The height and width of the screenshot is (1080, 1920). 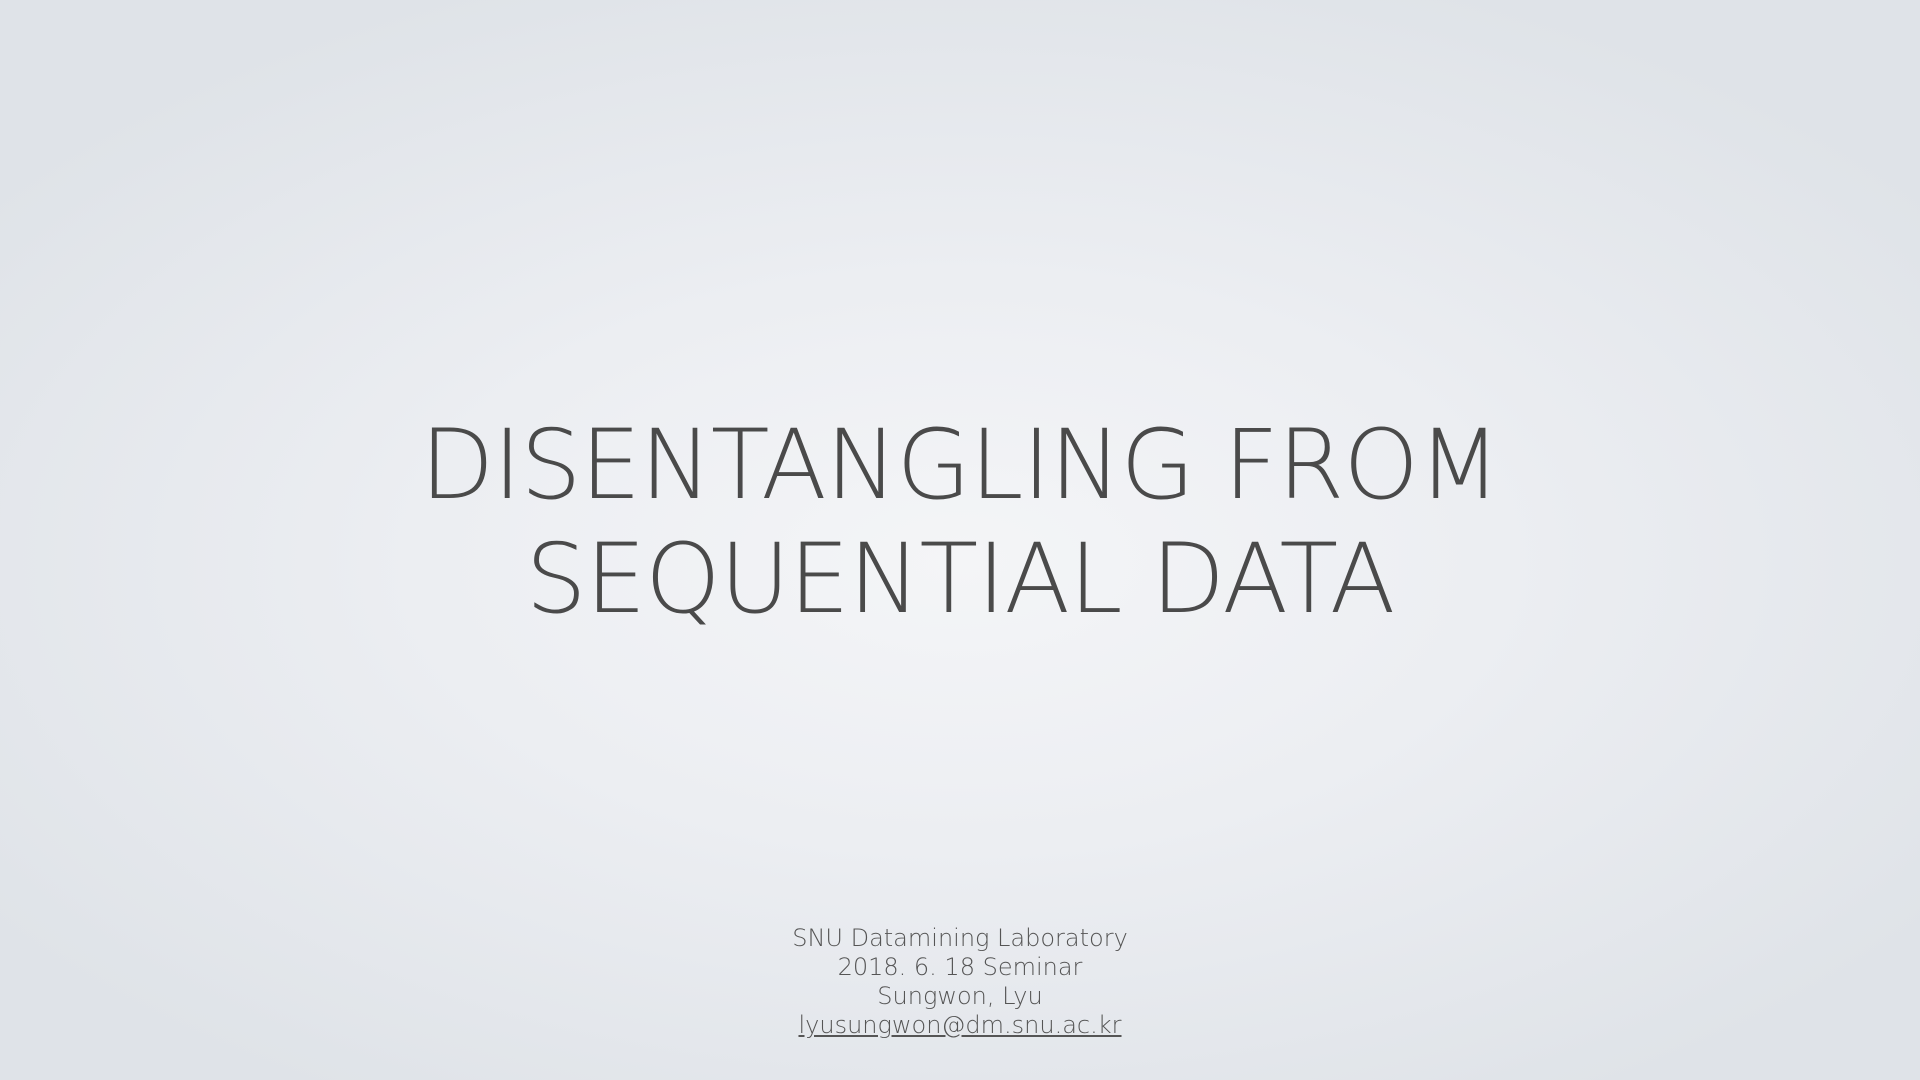 What do you see at coordinates (960, 967) in the screenshot?
I see `seminar-date: 2018. 6. 18 Seminar` at bounding box center [960, 967].